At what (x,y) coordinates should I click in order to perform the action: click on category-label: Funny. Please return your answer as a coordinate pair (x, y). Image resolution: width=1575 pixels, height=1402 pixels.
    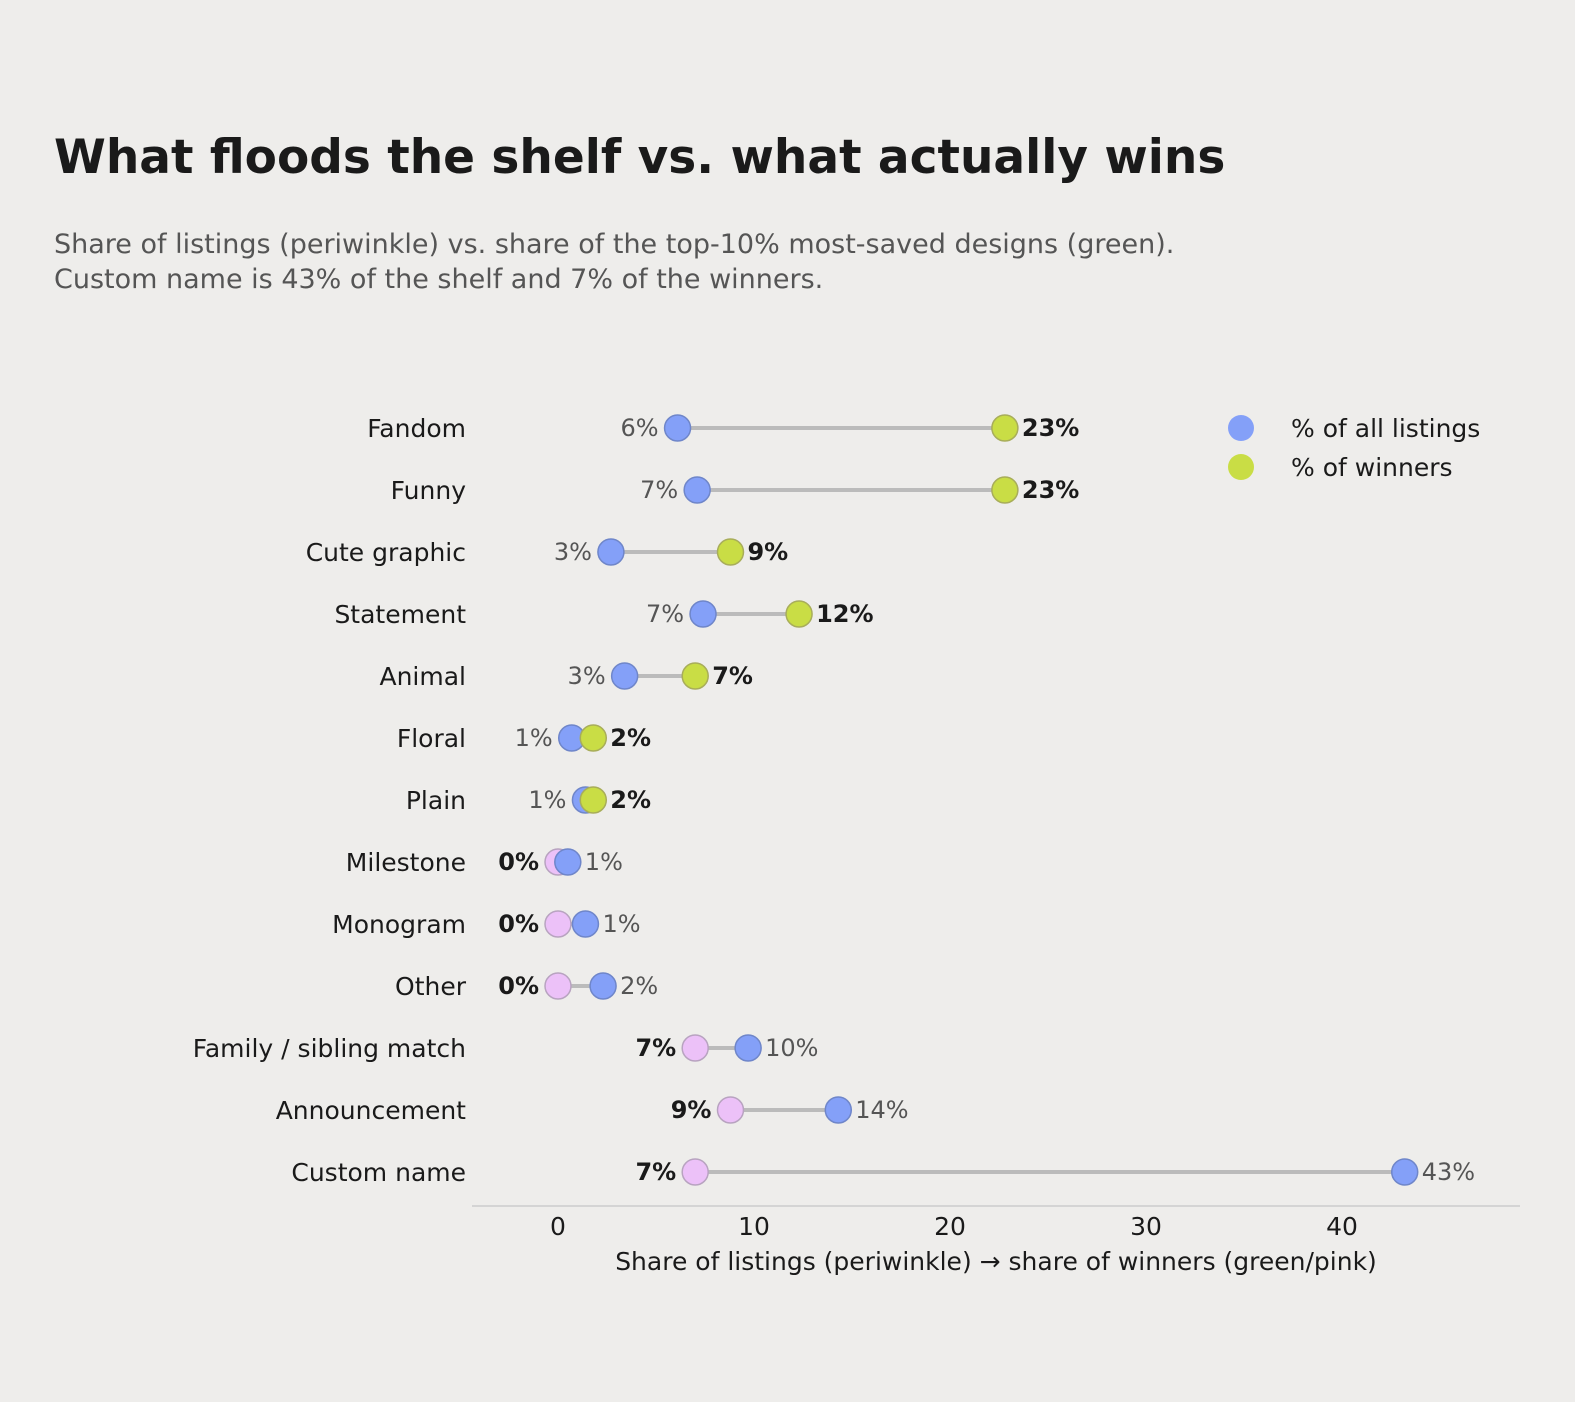
    Looking at the image, I should click on (429, 490).